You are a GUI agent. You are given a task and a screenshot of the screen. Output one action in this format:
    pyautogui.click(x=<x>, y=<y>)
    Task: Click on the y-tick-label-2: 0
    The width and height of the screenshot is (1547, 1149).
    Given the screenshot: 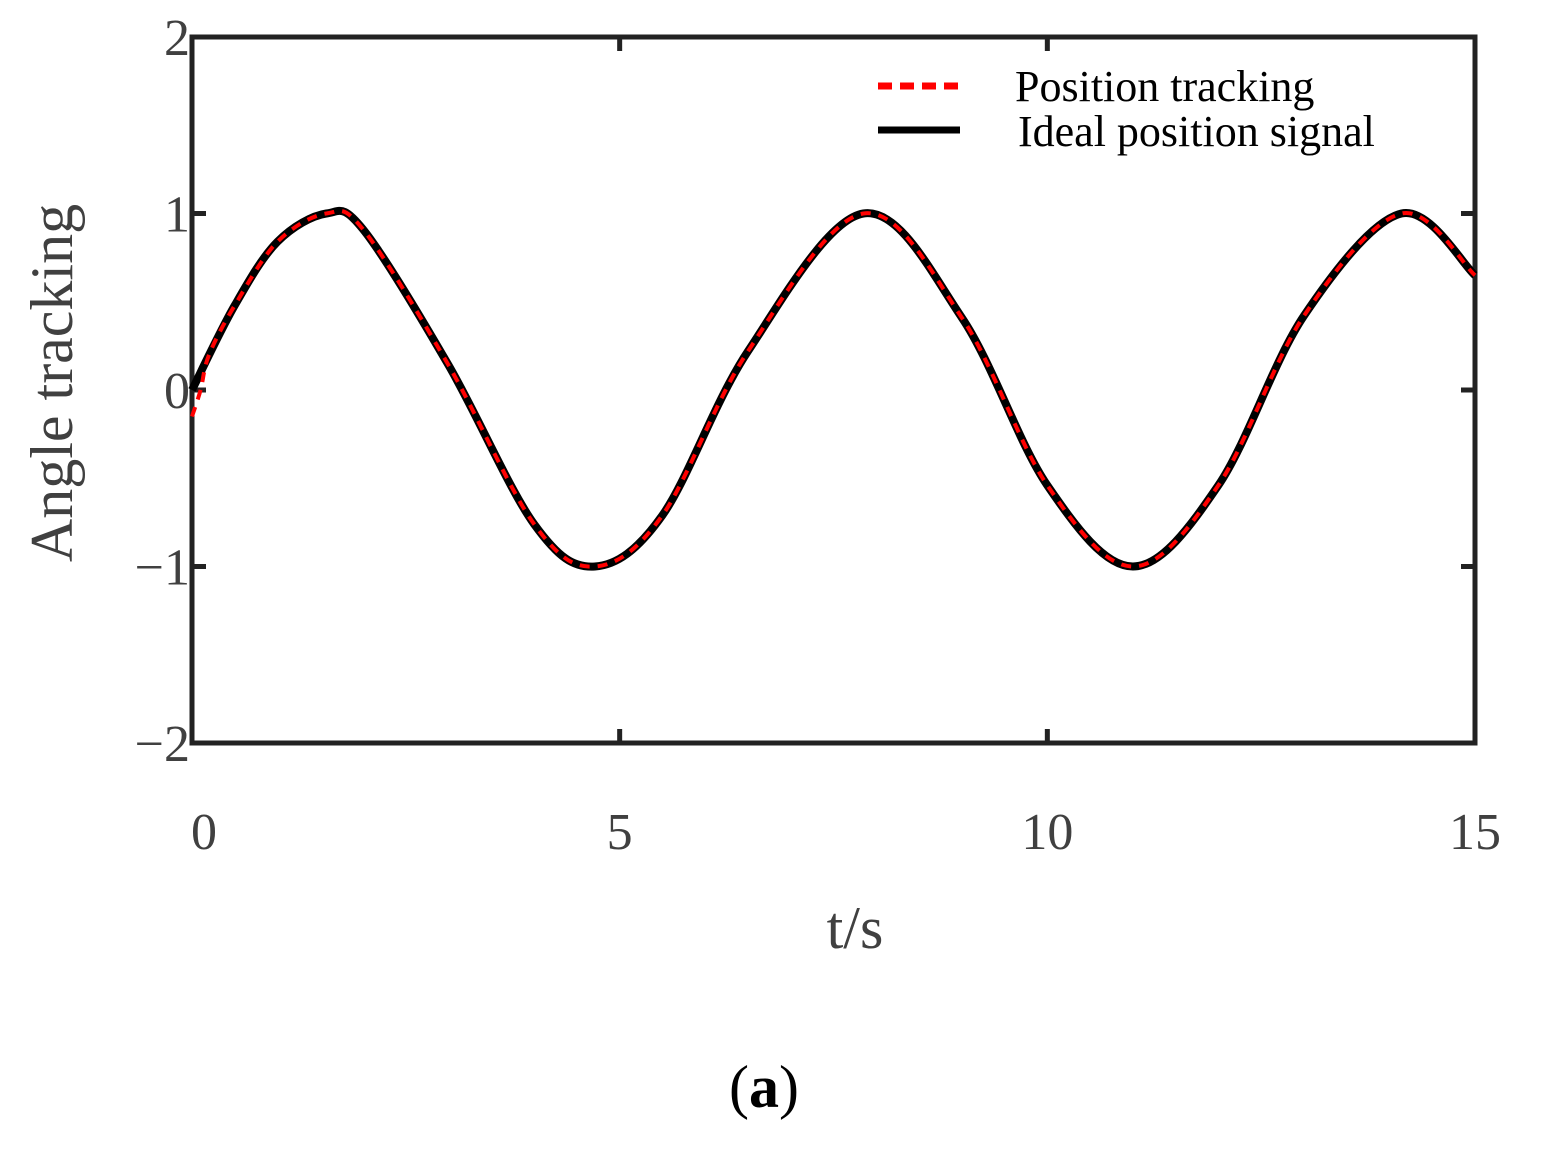 What is the action you would take?
    pyautogui.click(x=177, y=391)
    